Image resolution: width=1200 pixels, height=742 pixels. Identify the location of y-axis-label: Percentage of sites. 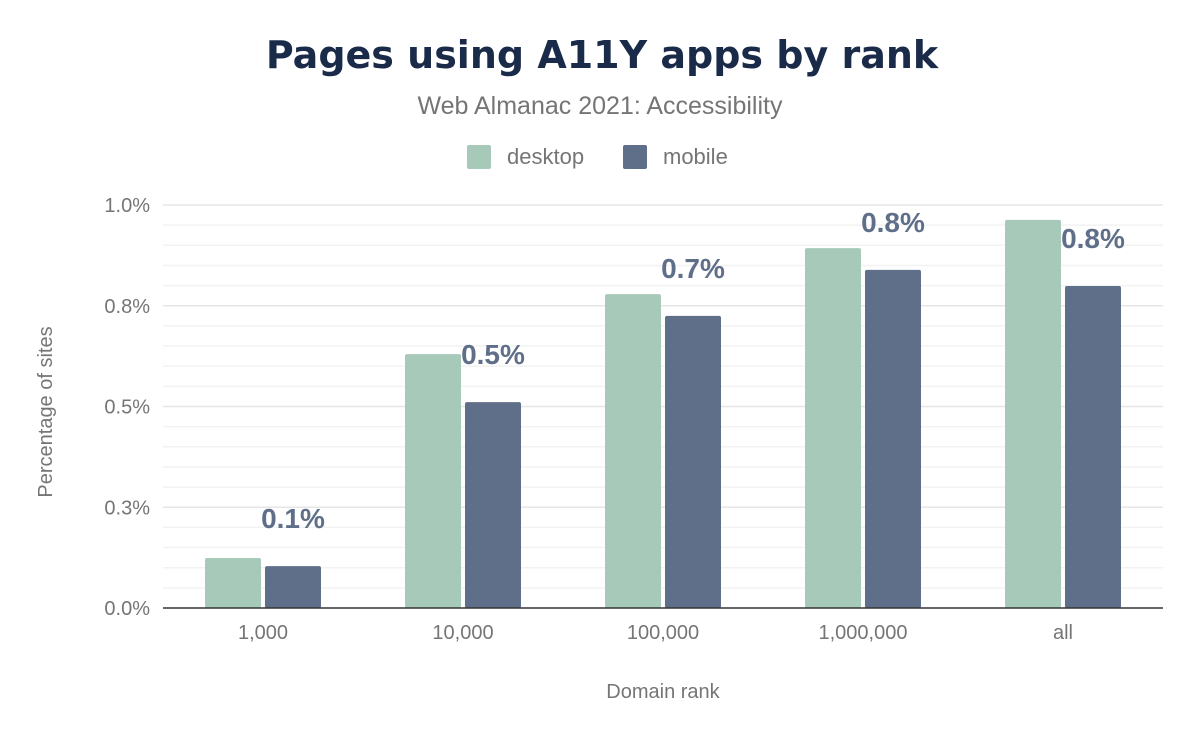
(46, 411).